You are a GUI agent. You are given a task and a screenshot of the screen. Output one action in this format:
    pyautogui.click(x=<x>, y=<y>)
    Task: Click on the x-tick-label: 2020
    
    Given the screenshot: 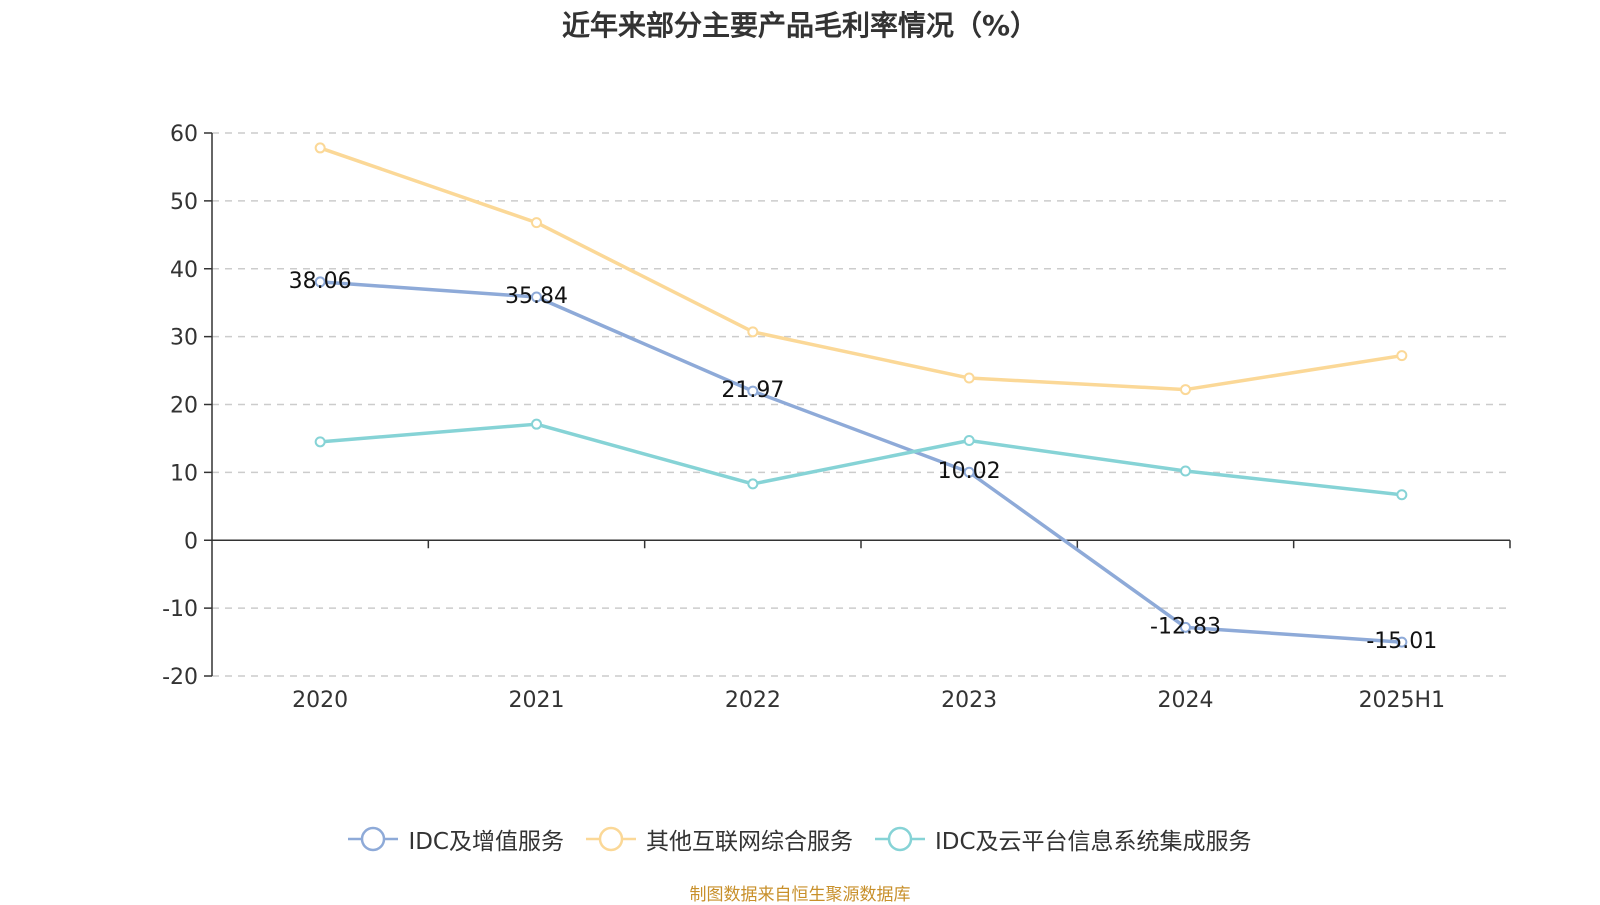 What is the action you would take?
    pyautogui.click(x=320, y=700)
    